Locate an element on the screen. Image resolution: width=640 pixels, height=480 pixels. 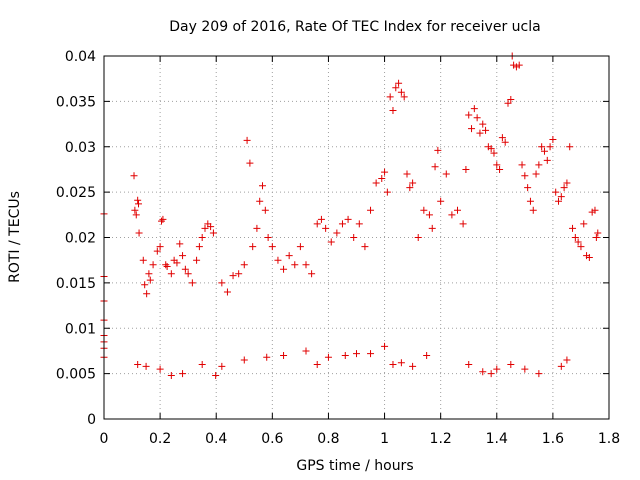
y-tick-label: 0 is located at coordinates (91, 420).